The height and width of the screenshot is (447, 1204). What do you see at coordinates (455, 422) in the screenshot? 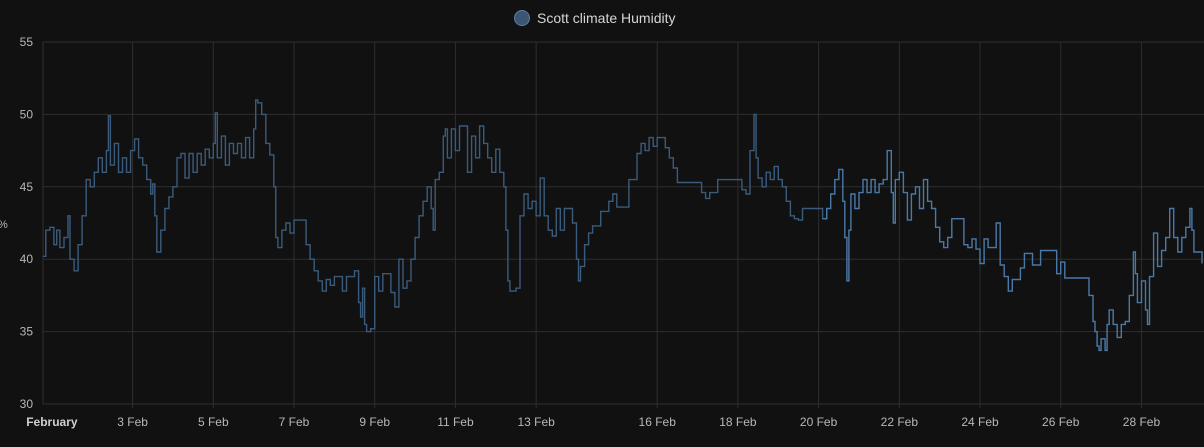
I see `x-tick-label: 11 Feb` at bounding box center [455, 422].